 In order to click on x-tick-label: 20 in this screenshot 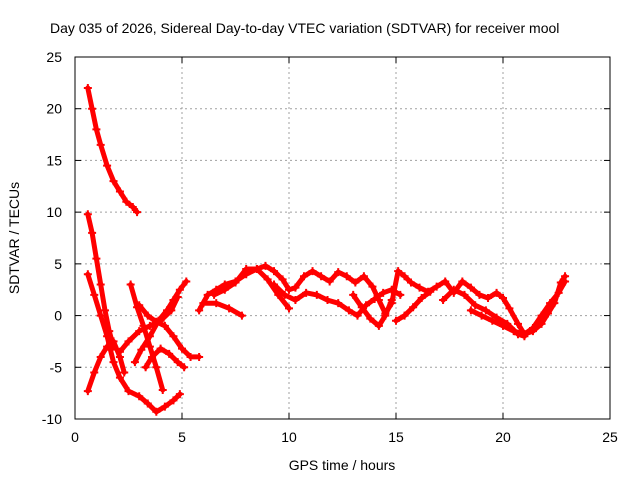, I will do `click(503, 437)`.